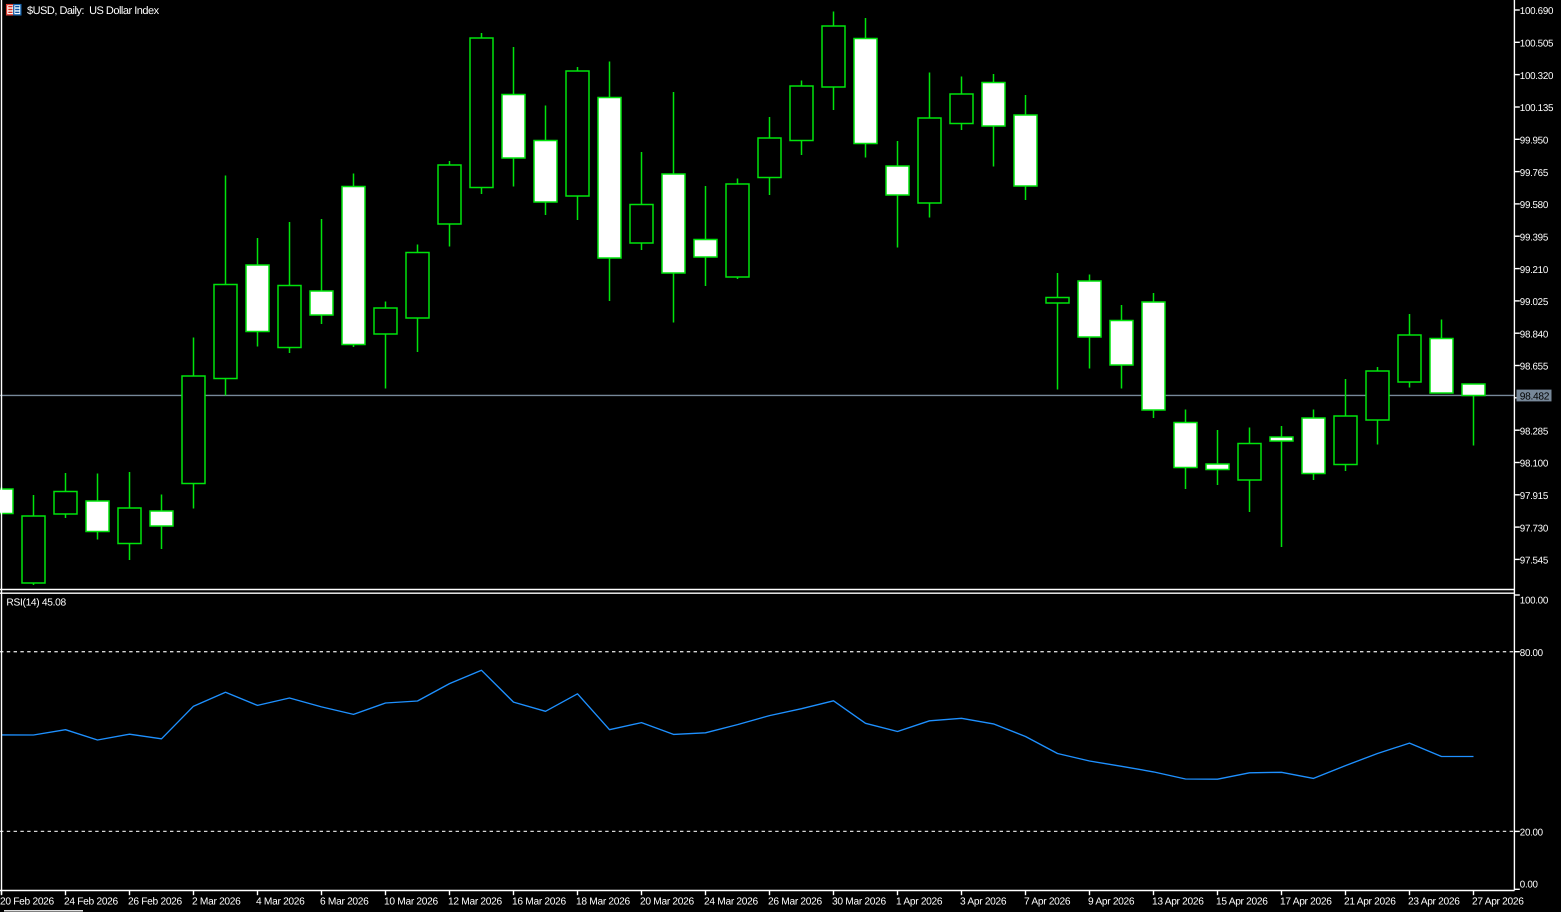  I want to click on svg-text: 99.395, so click(1534, 237).